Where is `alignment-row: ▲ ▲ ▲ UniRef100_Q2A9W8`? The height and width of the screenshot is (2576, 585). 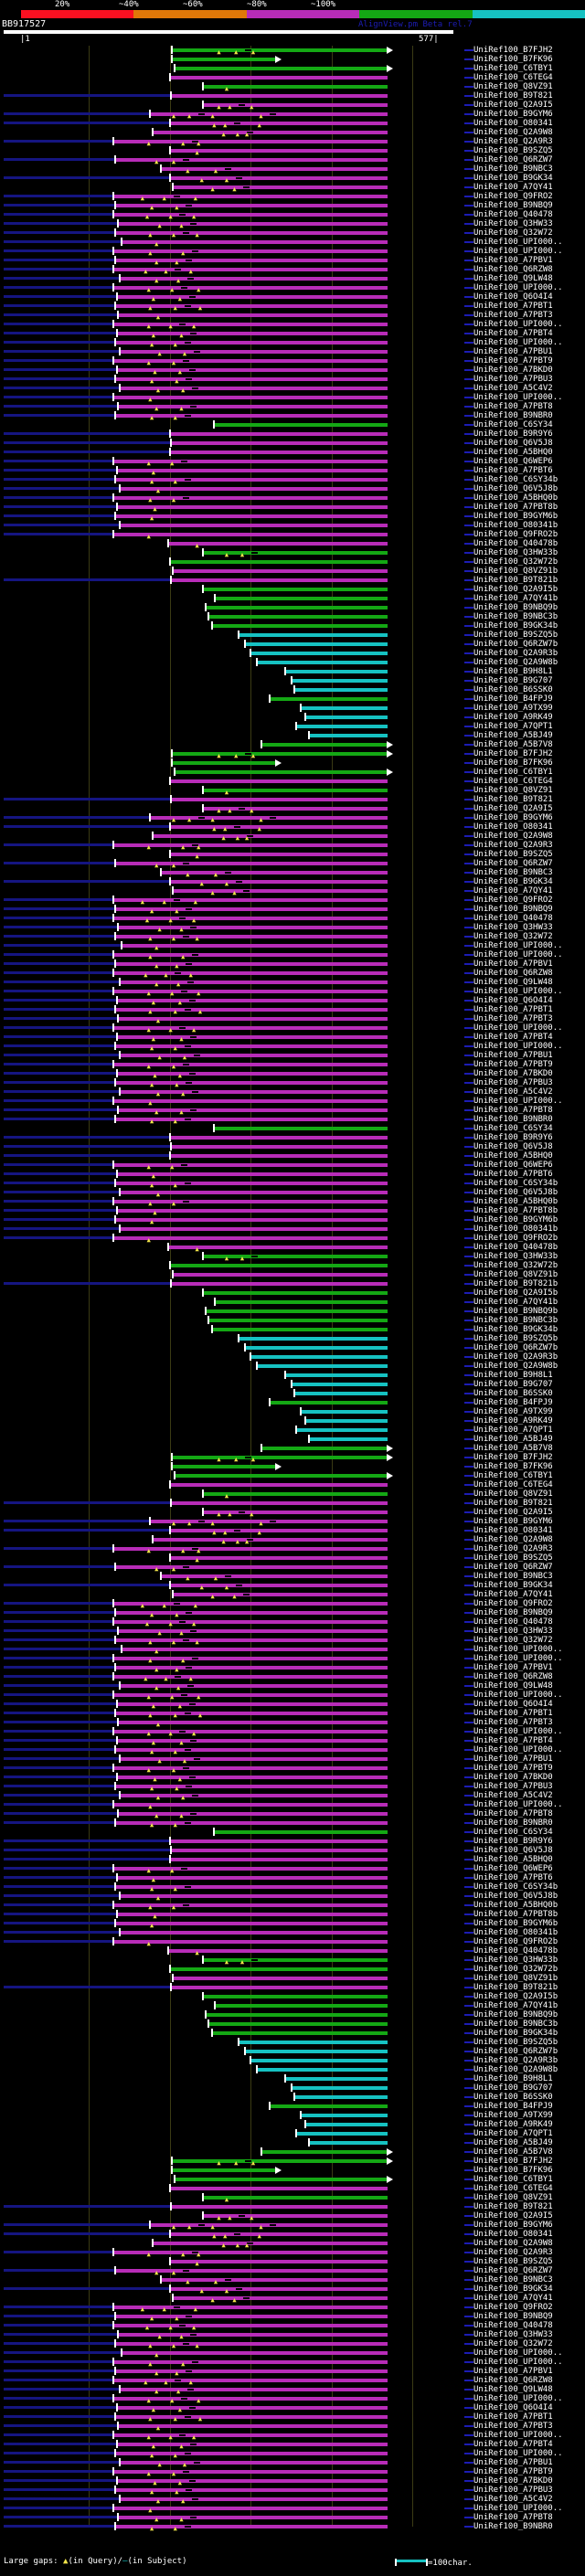 alignment-row: ▲ ▲ ▲ UniRef100_Q2A9W8 is located at coordinates (293, 133).